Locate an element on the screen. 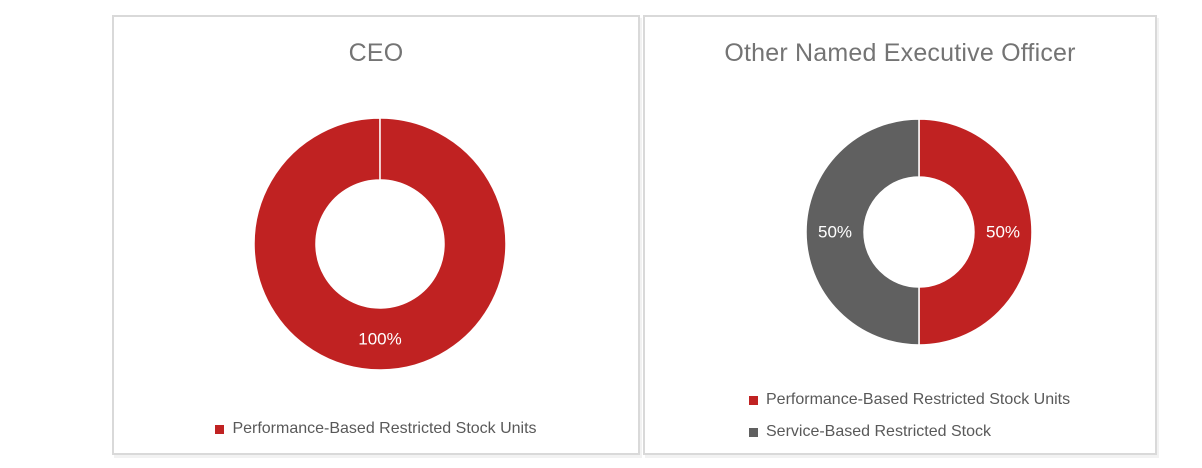  donut-chart-ceo: 100% is located at coordinates (380, 244).